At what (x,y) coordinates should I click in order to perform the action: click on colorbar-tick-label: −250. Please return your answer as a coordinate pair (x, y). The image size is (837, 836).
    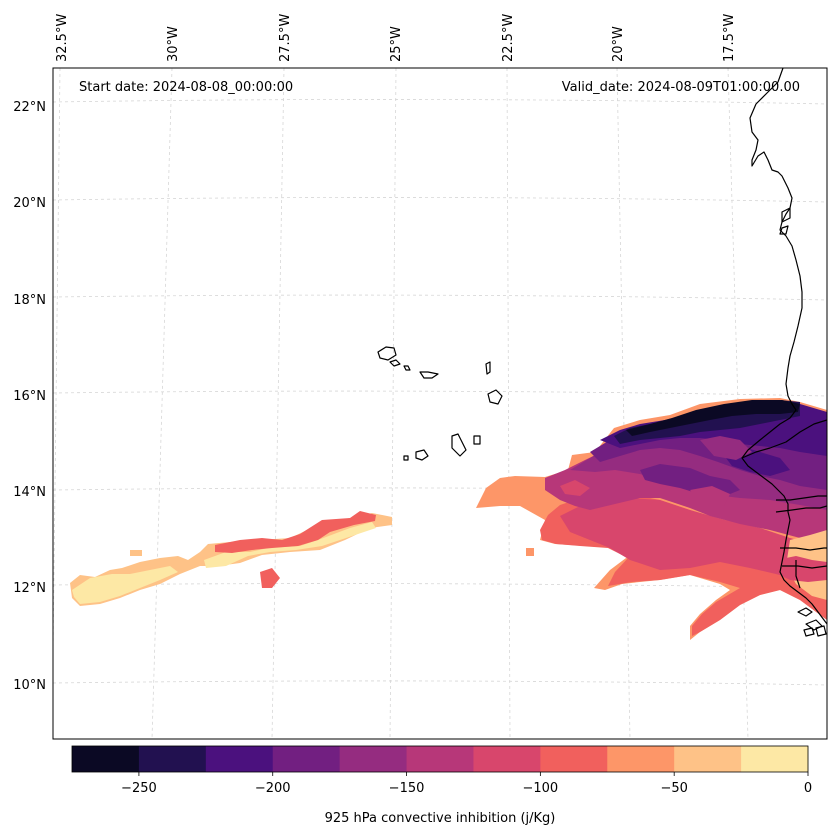
    Looking at the image, I should click on (139, 788).